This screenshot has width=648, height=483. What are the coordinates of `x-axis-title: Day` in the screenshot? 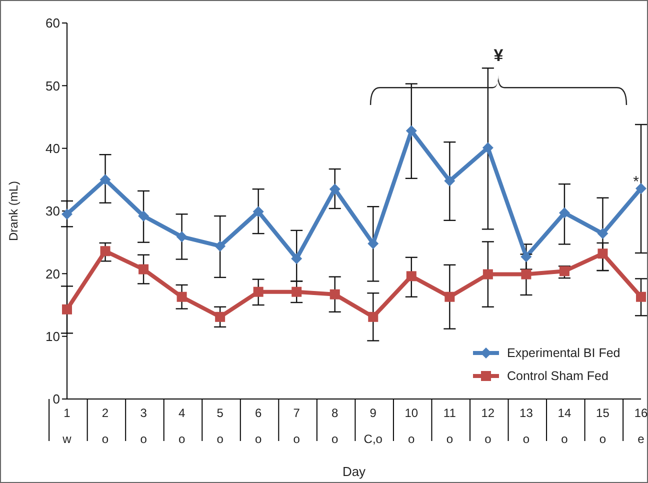 It's located at (354, 471).